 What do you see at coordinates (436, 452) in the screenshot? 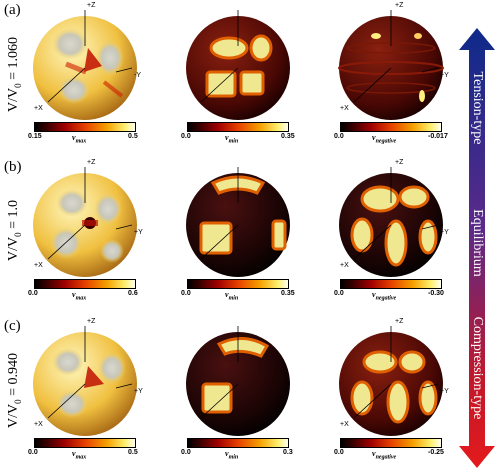
I see `colorbar-max-tick: -0.25` at bounding box center [436, 452].